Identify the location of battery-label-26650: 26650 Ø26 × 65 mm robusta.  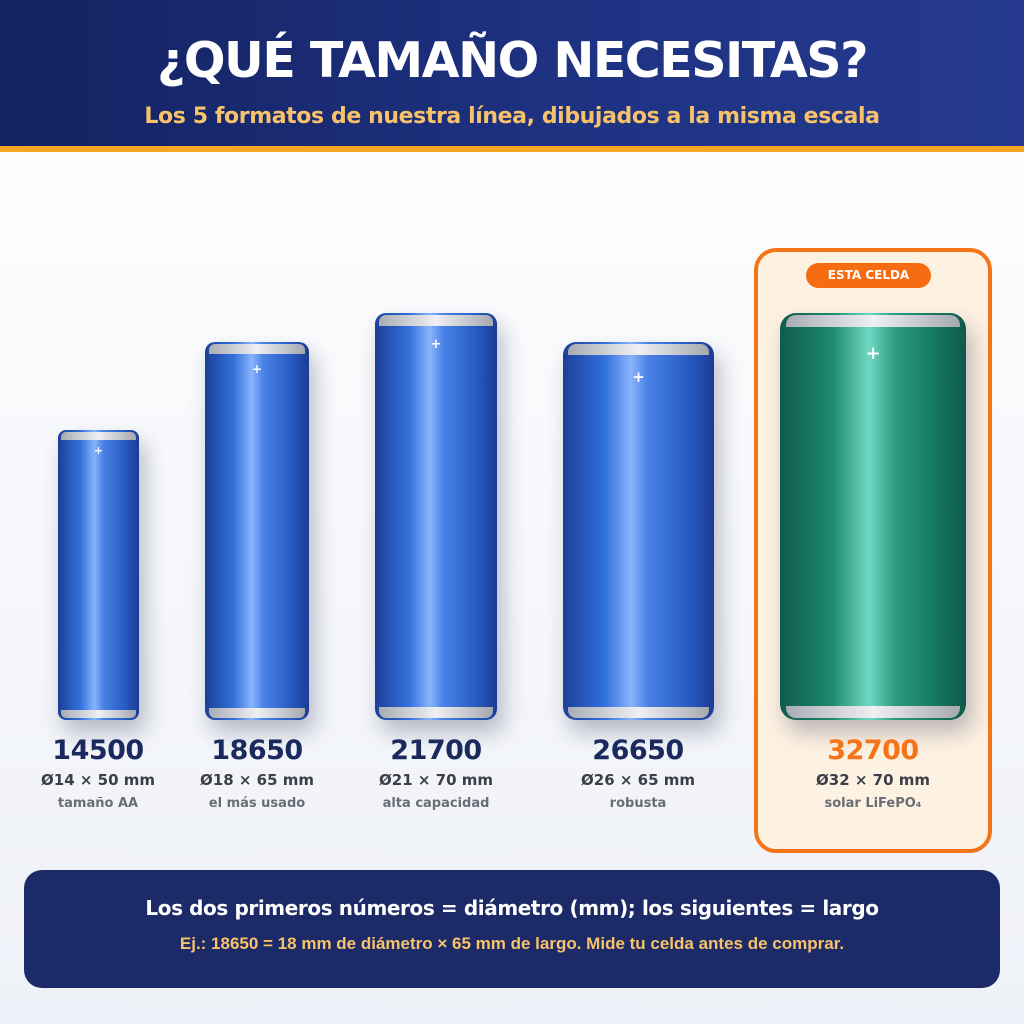
(638, 774).